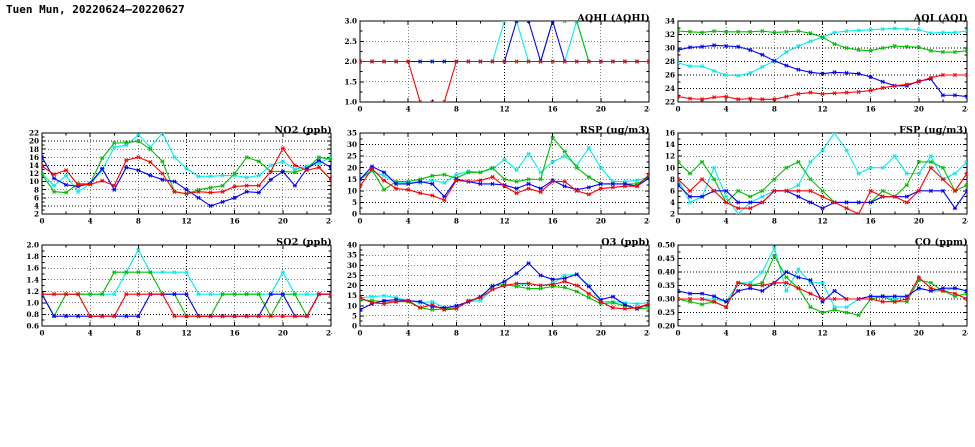 Image resolution: width=975 pixels, height=447 pixels. What do you see at coordinates (670, 48) in the screenshot?
I see `ytick-label: 30` at bounding box center [670, 48].